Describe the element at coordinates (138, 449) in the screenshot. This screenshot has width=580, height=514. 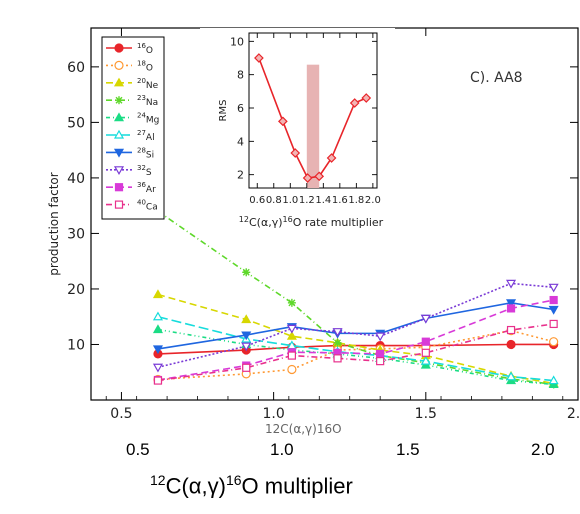
I see `outer-tick-0.5: 0.5` at that location.